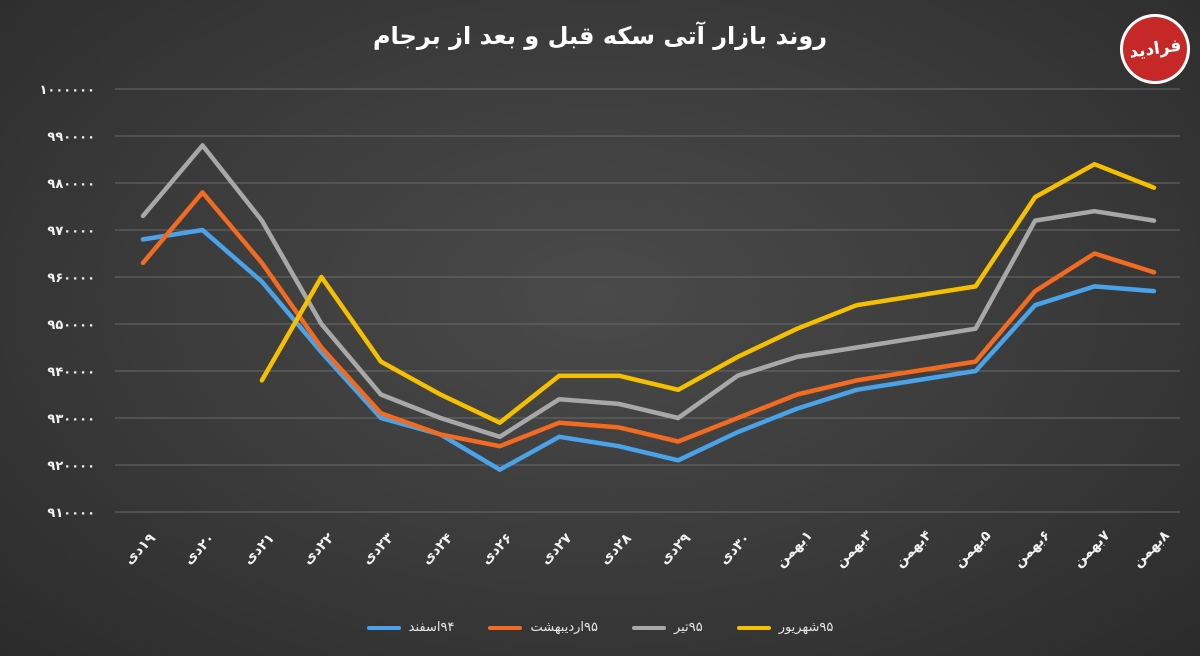 The width and height of the screenshot is (1200, 656). What do you see at coordinates (497, 549) in the screenshot?
I see `x-tick-label: ۲۶دی` at bounding box center [497, 549].